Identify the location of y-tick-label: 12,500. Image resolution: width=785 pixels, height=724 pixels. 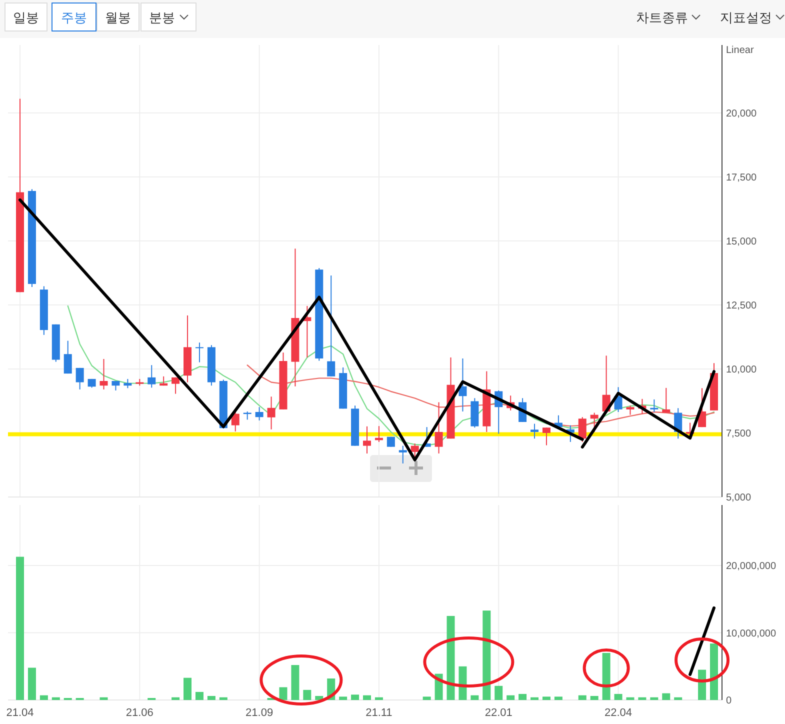
(742, 306).